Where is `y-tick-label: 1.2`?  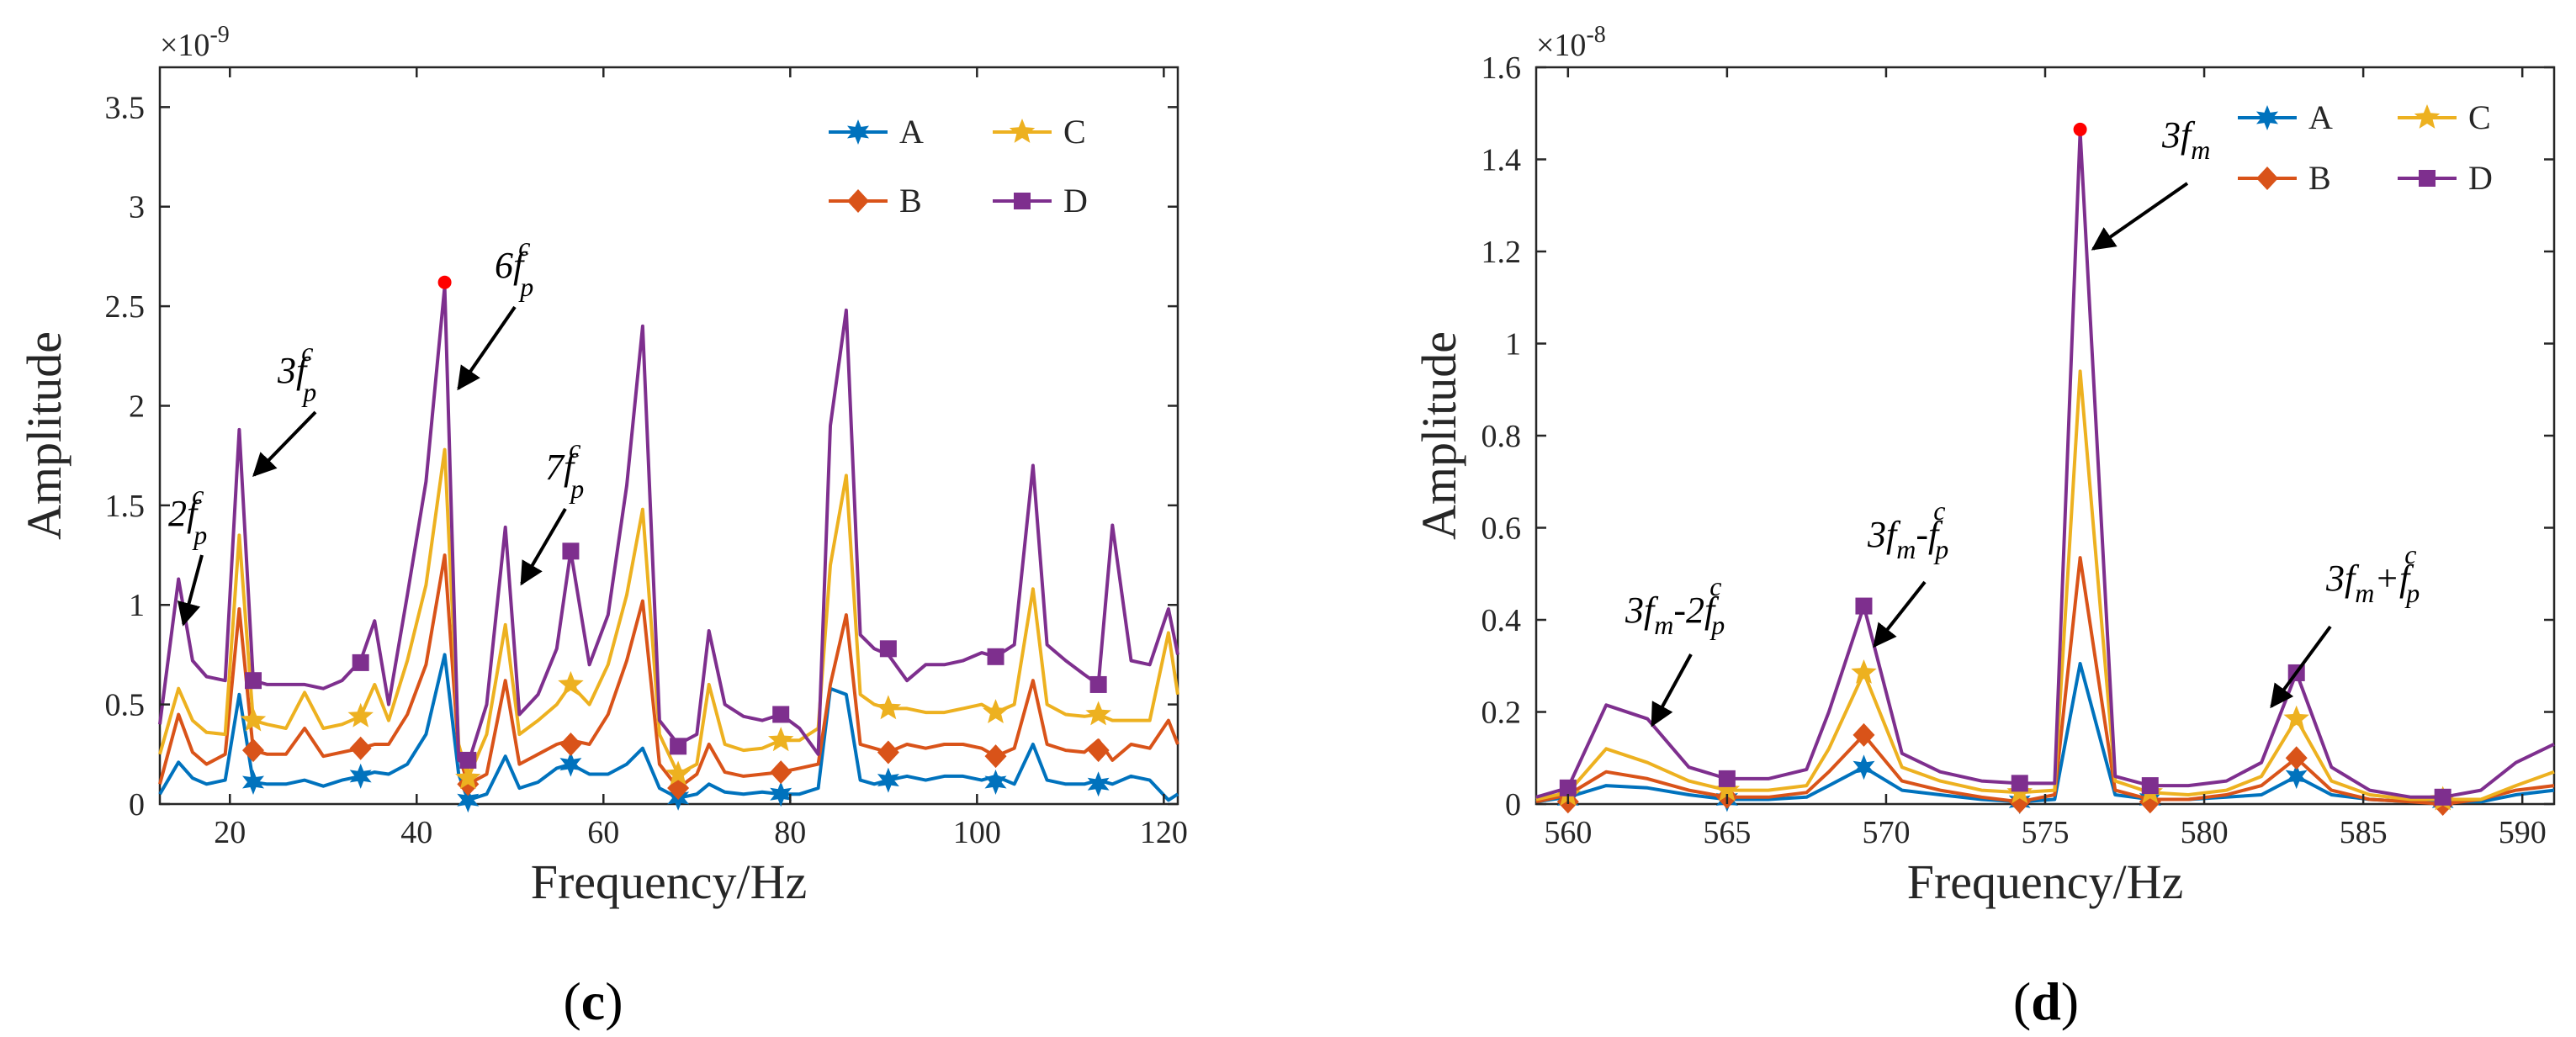 y-tick-label: 1.2 is located at coordinates (1501, 252).